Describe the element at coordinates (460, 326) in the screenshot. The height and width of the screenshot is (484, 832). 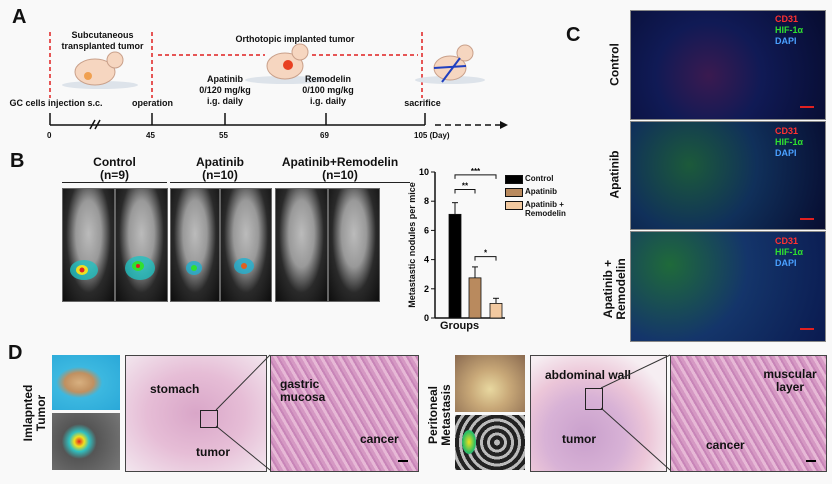
I see `x-axis-label: Groups` at that location.